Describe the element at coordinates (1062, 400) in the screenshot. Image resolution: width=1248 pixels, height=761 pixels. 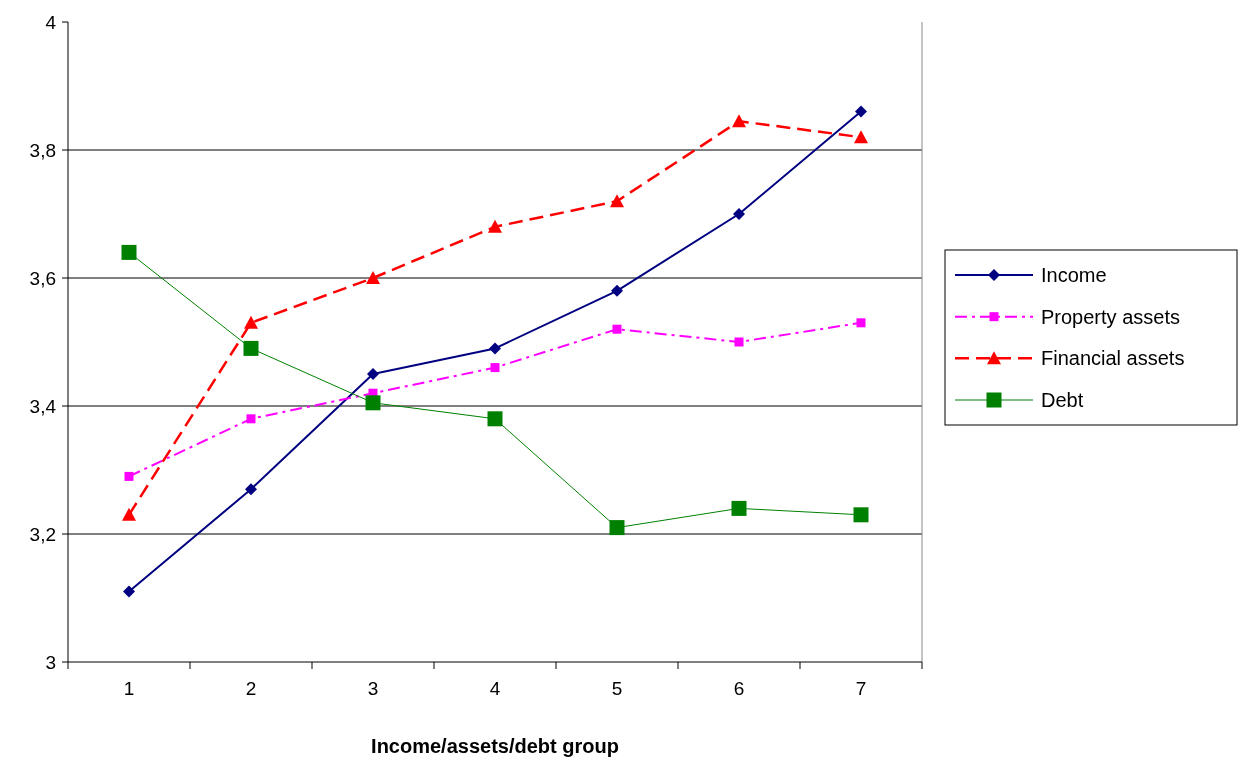
I see `legend-label: Debt` at that location.